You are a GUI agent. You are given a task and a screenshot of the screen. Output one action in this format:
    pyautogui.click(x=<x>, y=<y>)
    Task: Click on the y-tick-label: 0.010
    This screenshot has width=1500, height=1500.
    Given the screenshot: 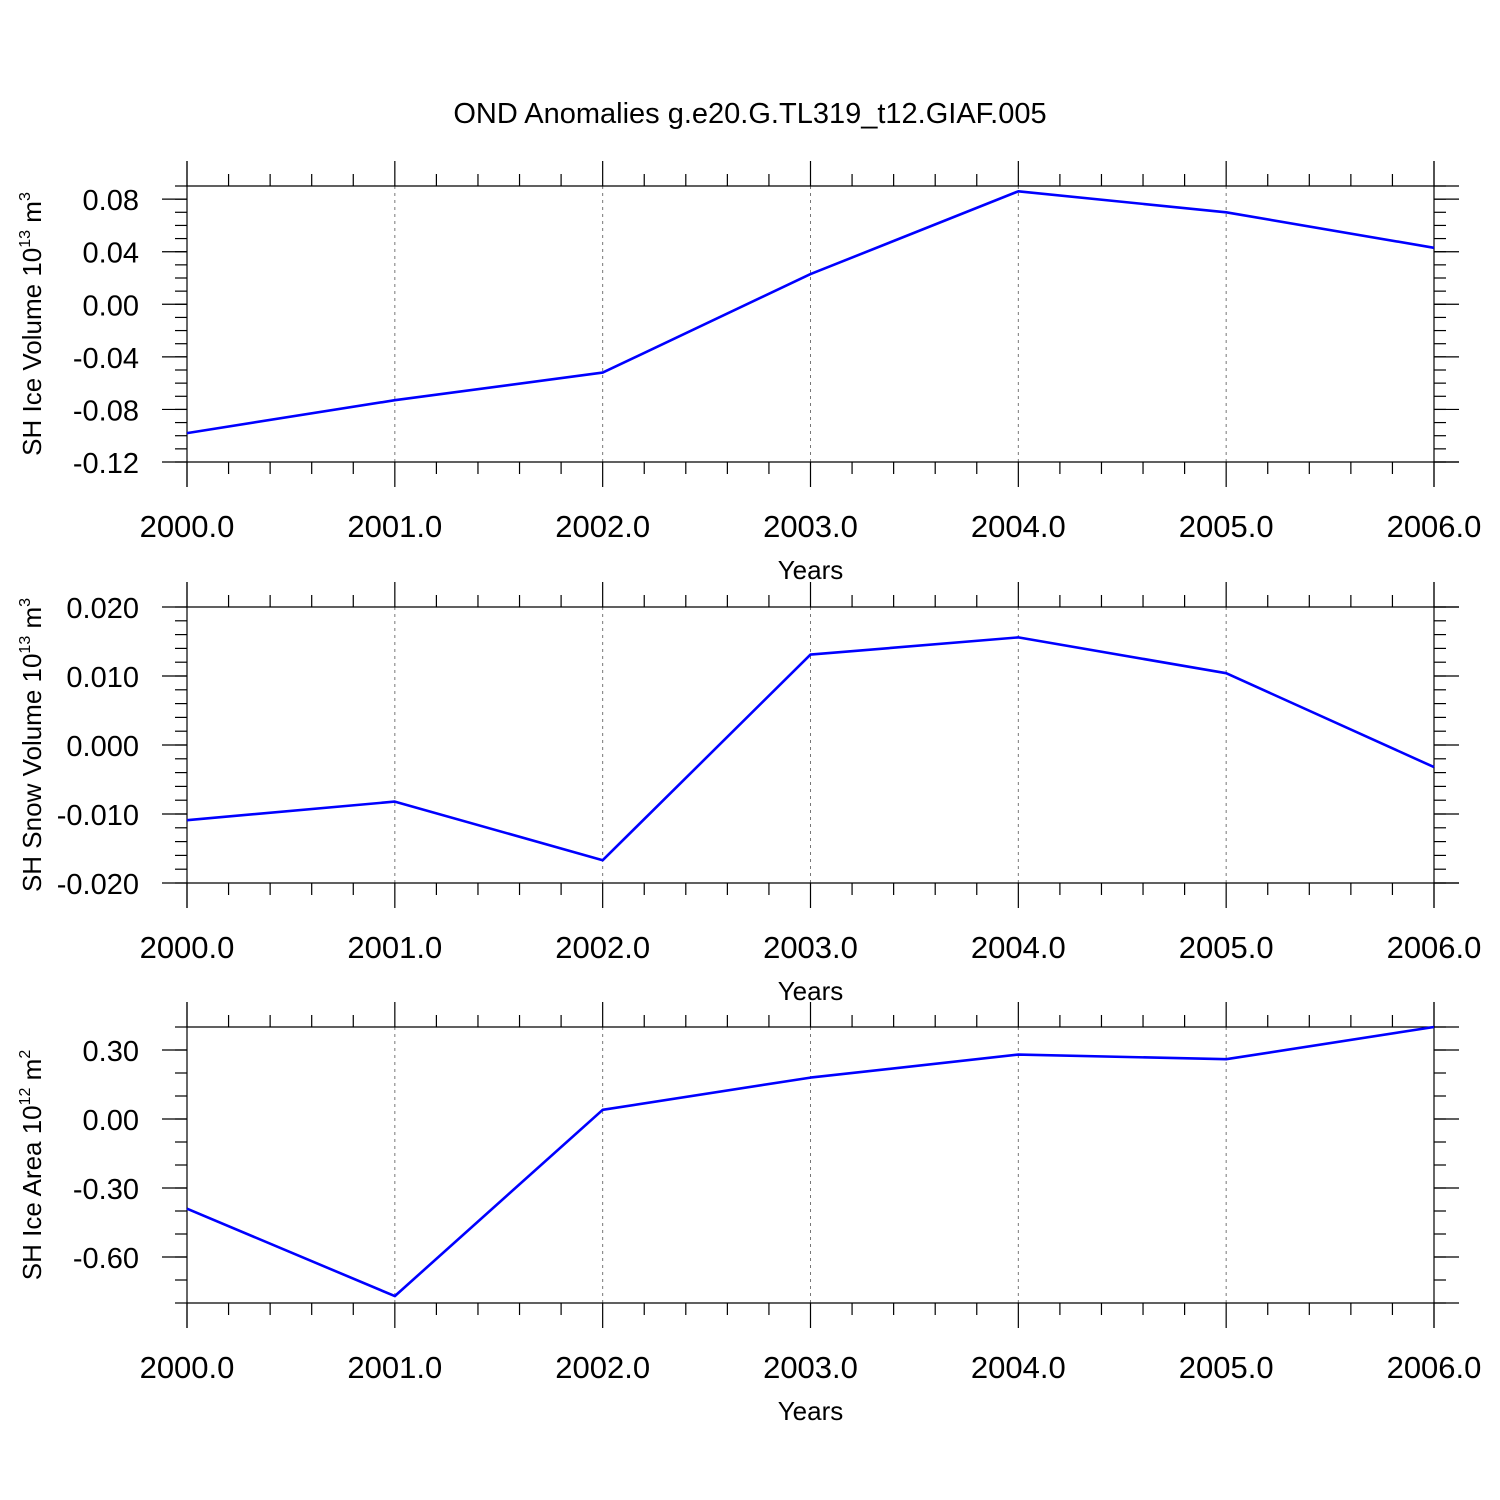 What is the action you would take?
    pyautogui.click(x=102, y=678)
    